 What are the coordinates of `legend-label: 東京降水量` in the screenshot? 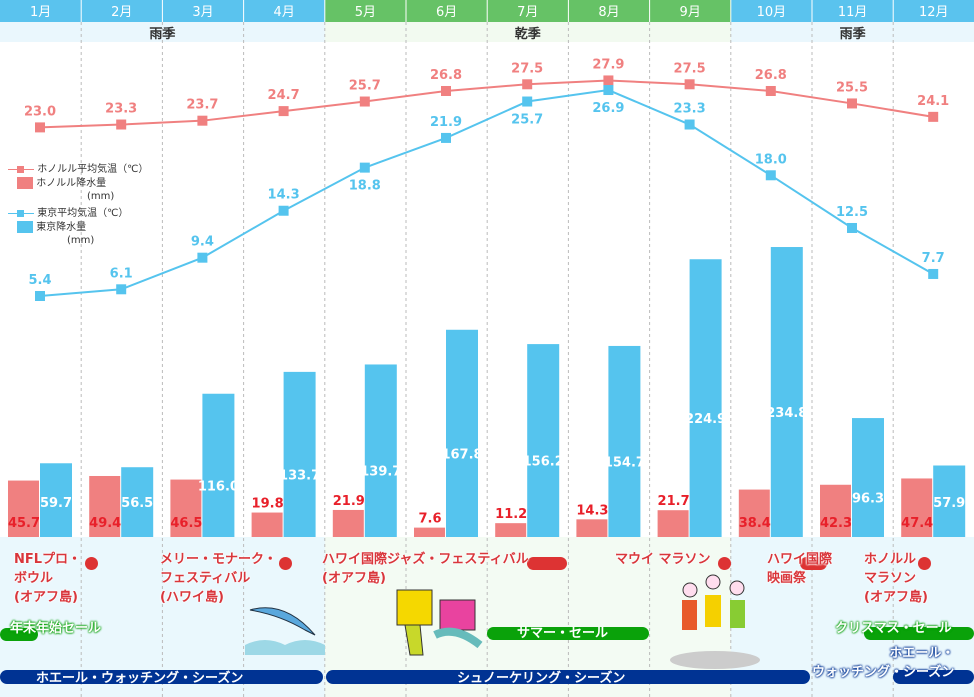 It's located at (61, 227).